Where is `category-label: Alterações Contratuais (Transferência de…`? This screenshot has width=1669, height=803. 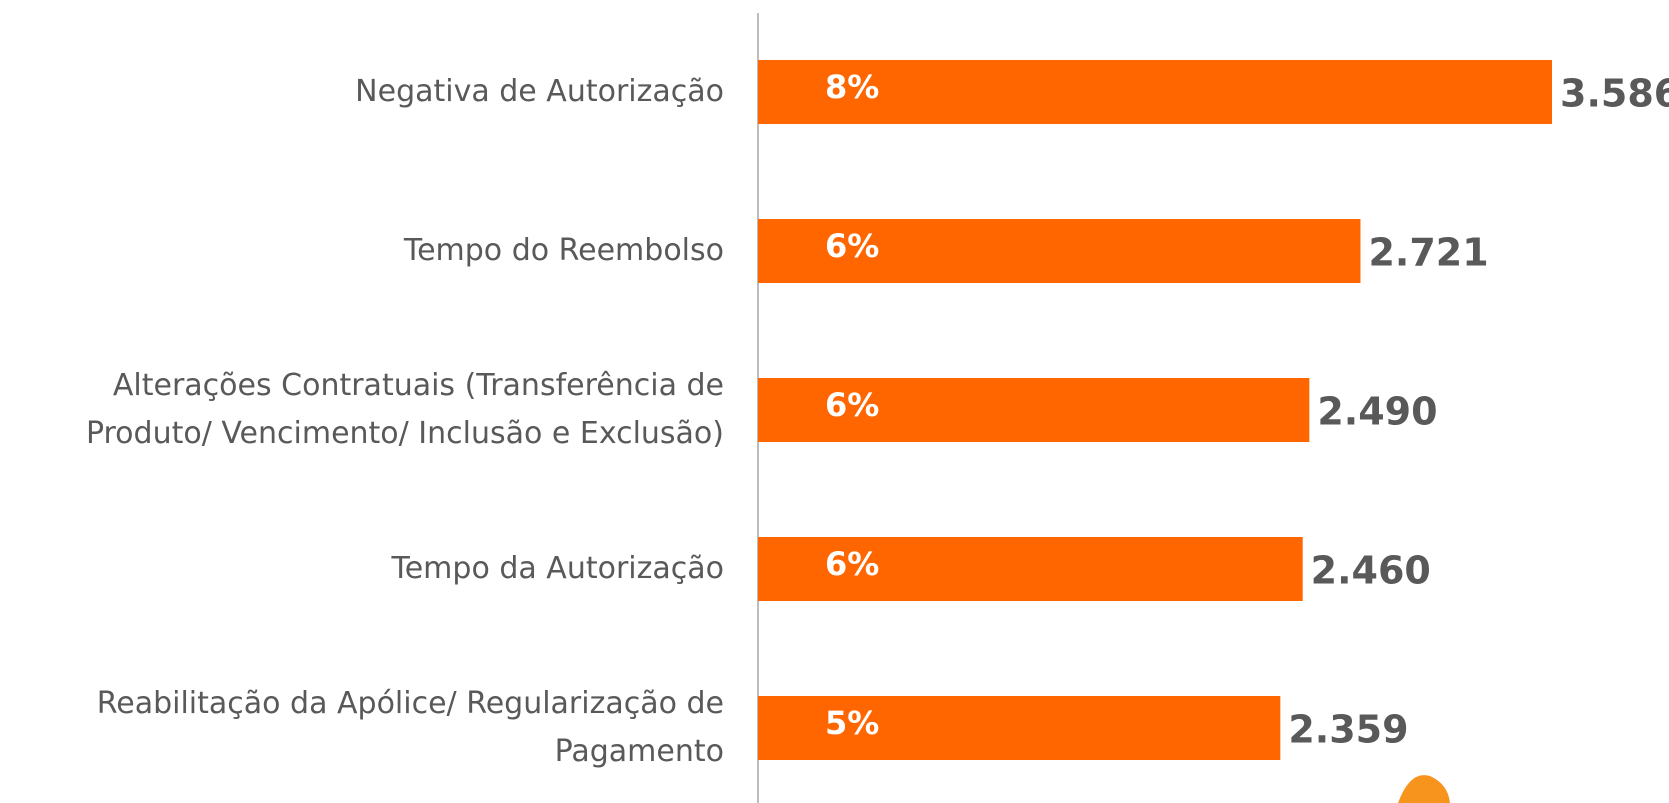
category-label: Alterações Contratuais (Transferência de… is located at coordinates (404, 409).